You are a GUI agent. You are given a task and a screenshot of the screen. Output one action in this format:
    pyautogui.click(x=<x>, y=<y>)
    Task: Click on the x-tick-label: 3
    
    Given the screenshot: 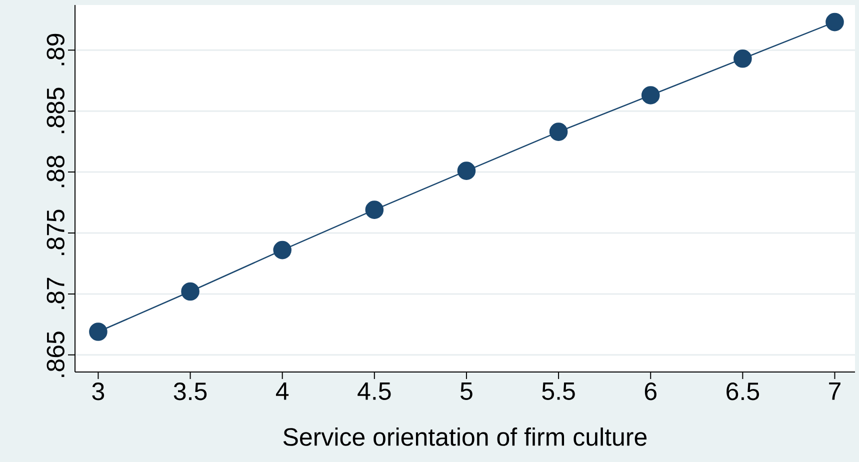 What is the action you would take?
    pyautogui.click(x=98, y=391)
    